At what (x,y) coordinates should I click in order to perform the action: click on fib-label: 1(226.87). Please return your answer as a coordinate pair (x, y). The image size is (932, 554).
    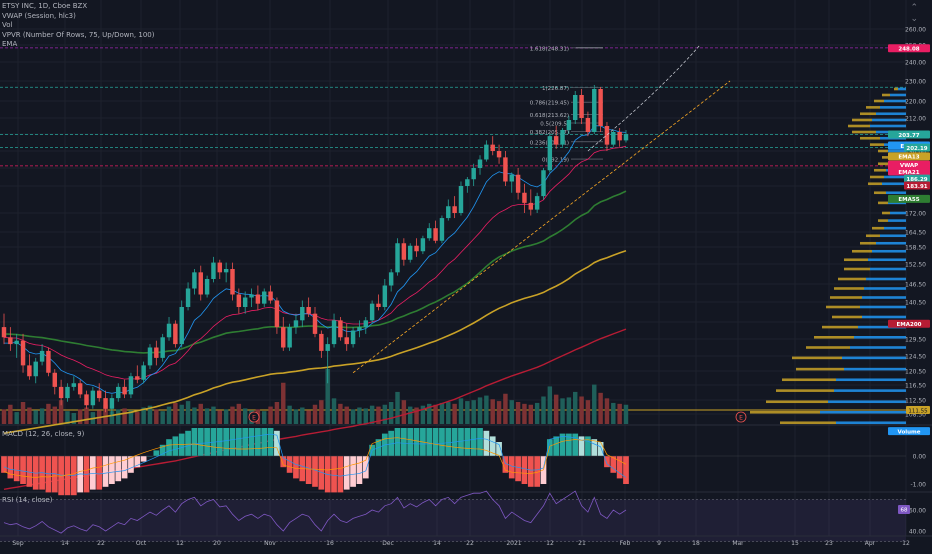
    Looking at the image, I should click on (555, 89).